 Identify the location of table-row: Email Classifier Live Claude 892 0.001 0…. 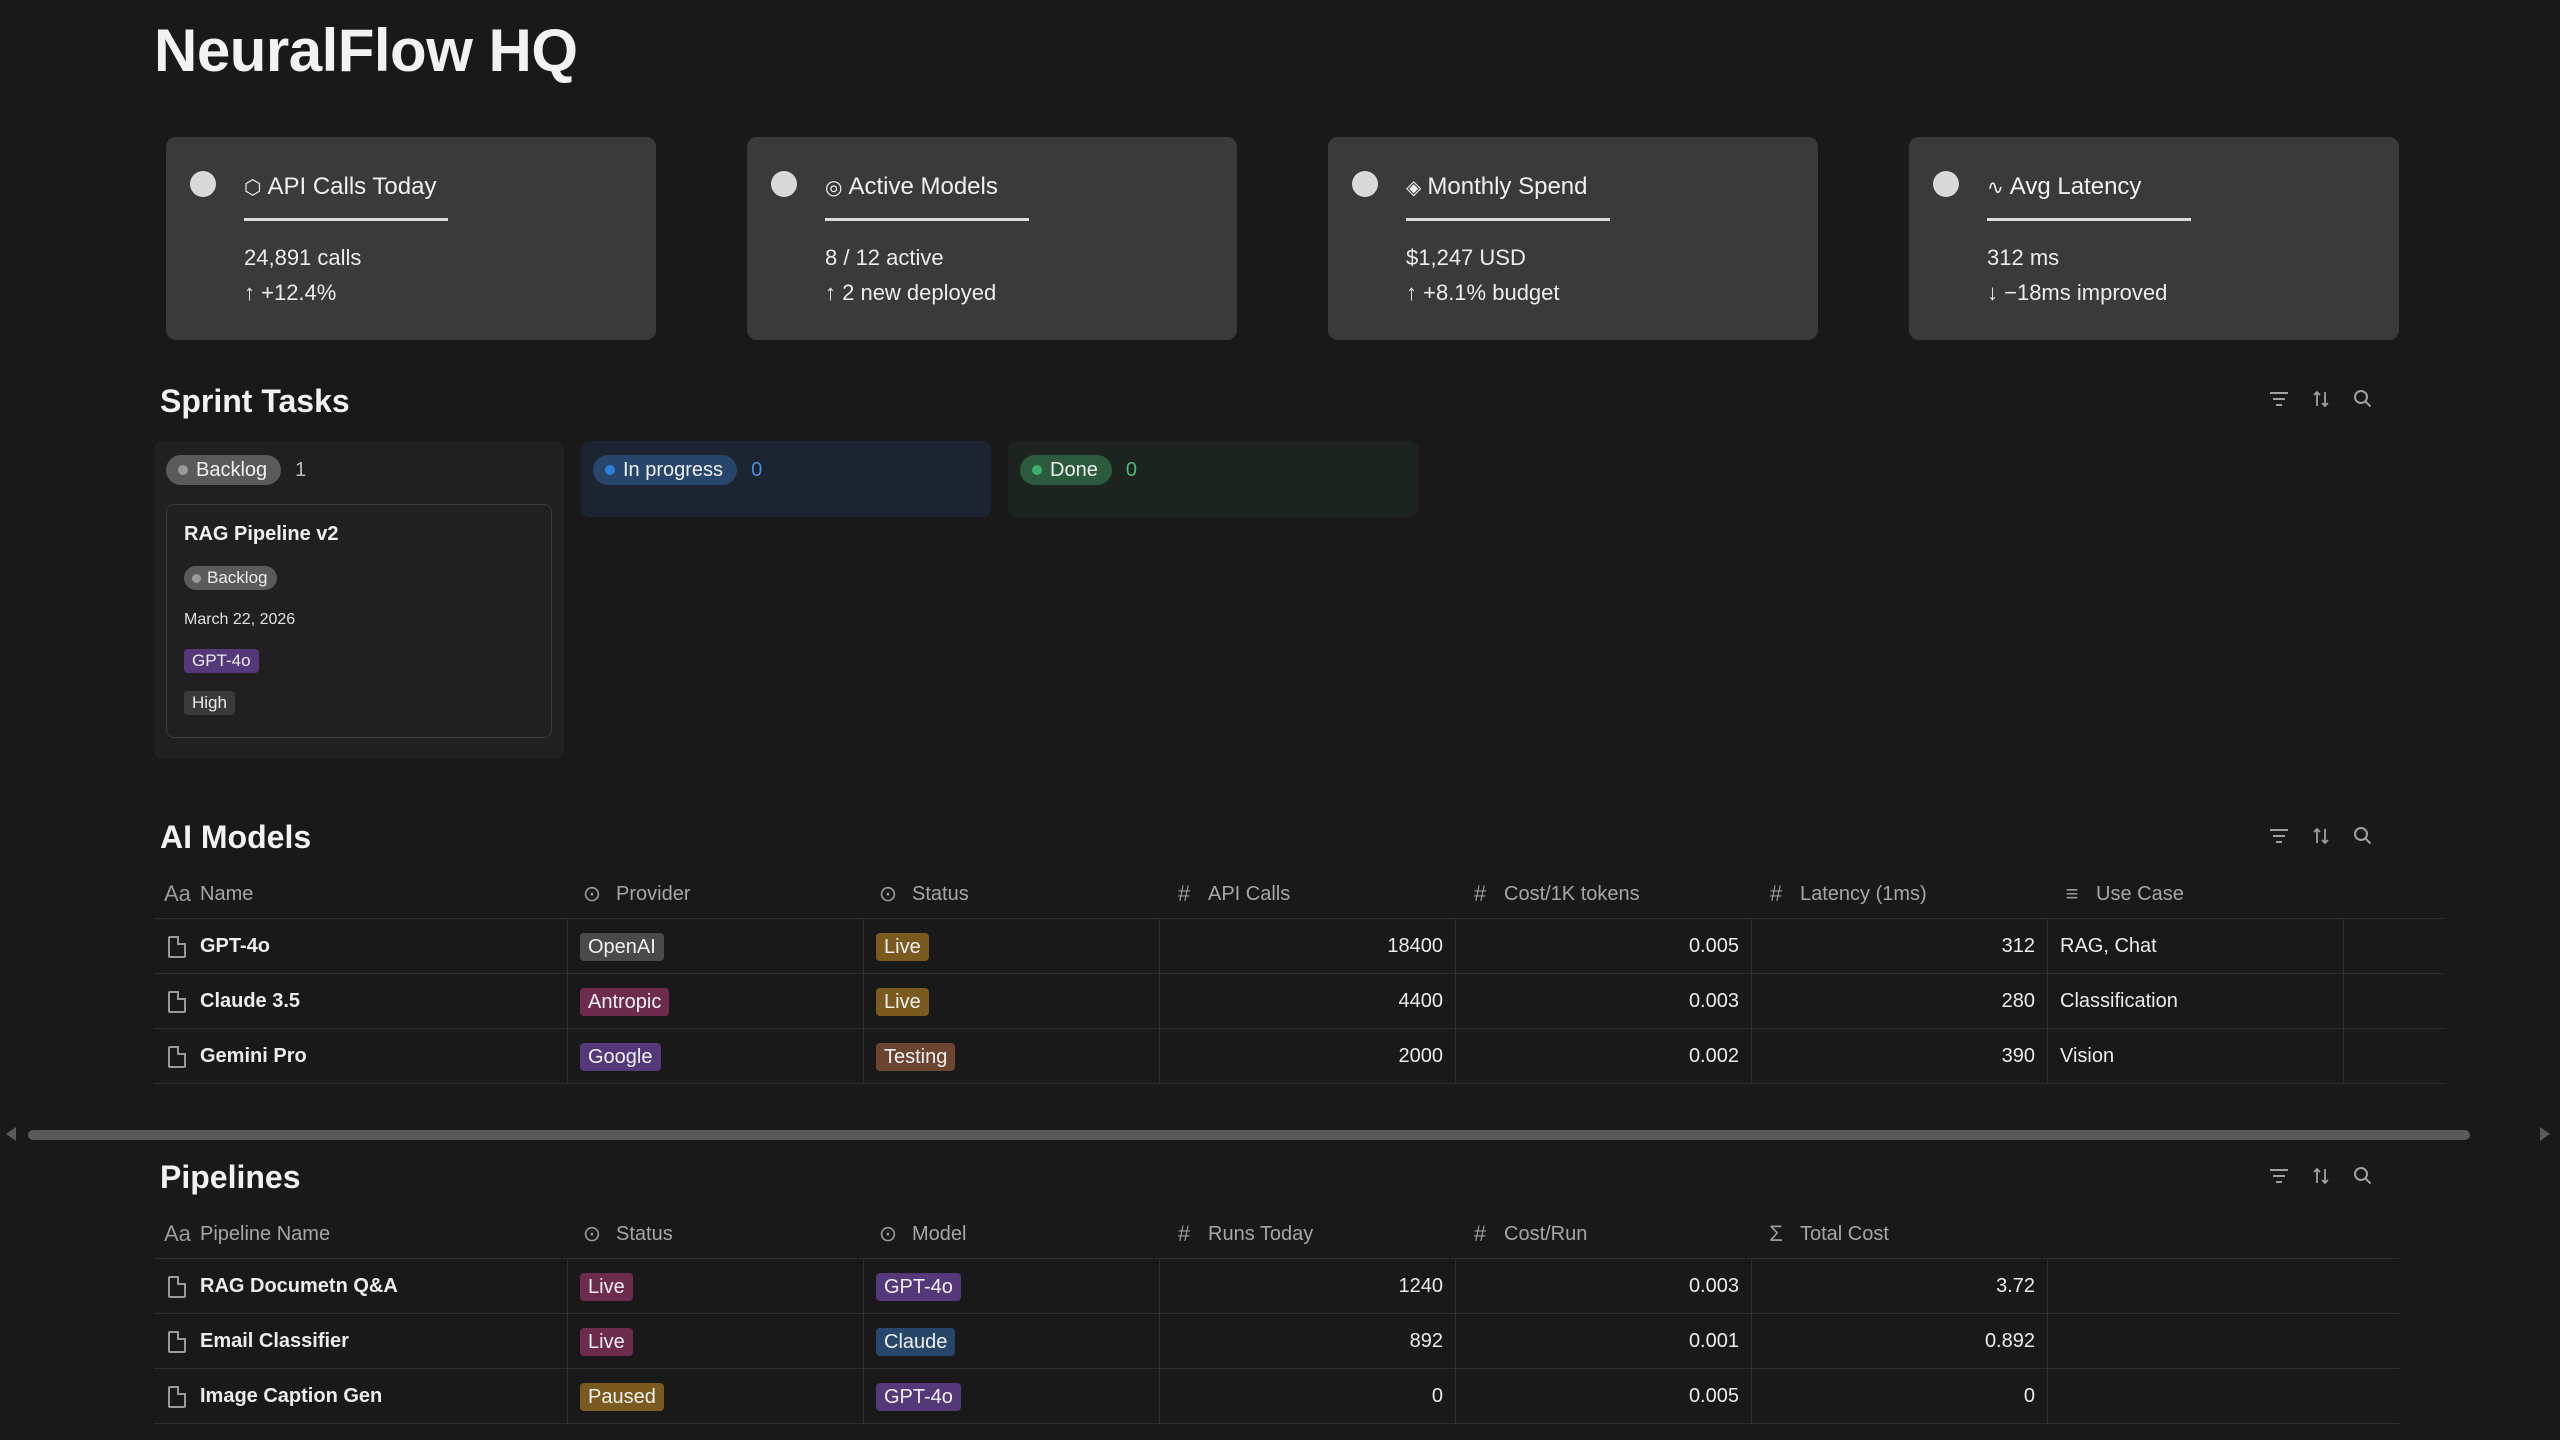
(1276, 1341).